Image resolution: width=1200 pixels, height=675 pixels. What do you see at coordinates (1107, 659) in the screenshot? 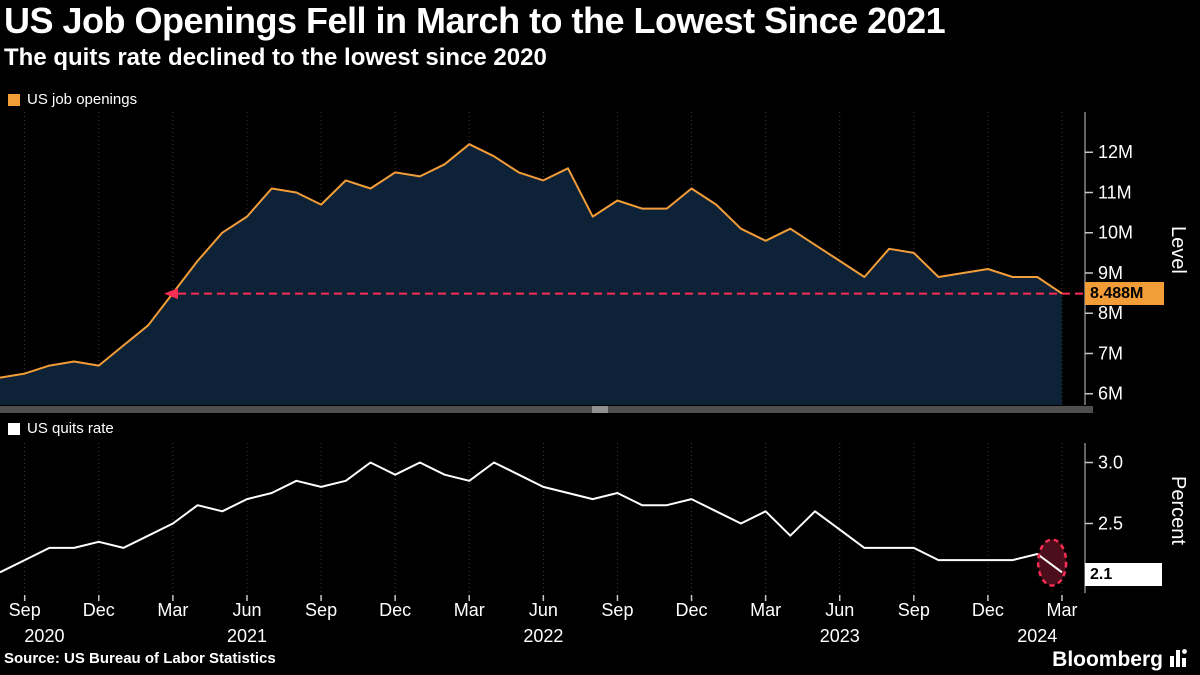
I see `bloomberg-wordmark: Bloomberg` at bounding box center [1107, 659].